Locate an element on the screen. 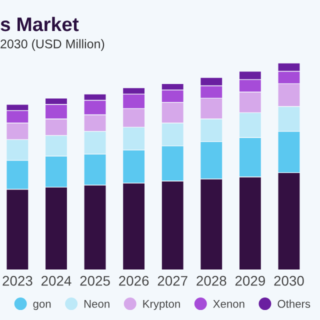 The image size is (320, 320). x-tick-label: 2023 is located at coordinates (17, 281).